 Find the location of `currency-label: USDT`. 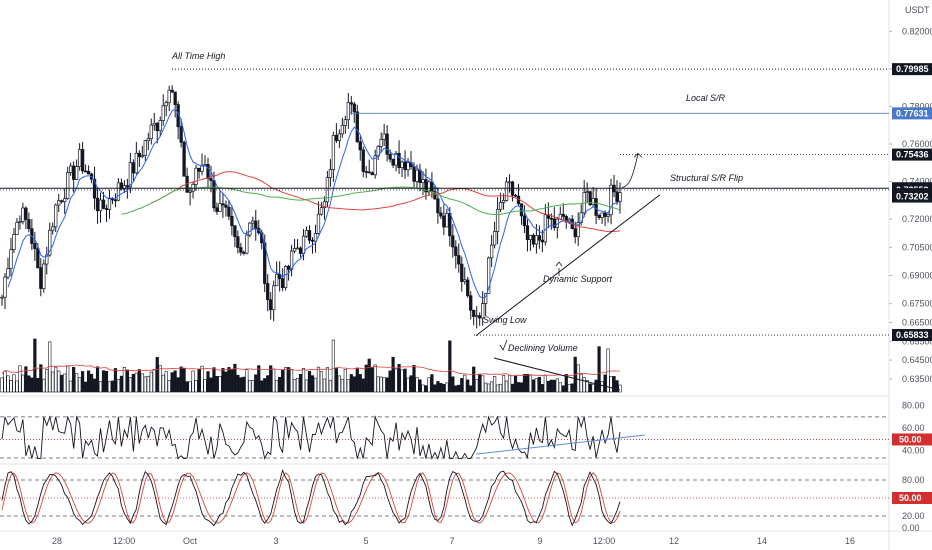

currency-label: USDT is located at coordinates (917, 10).